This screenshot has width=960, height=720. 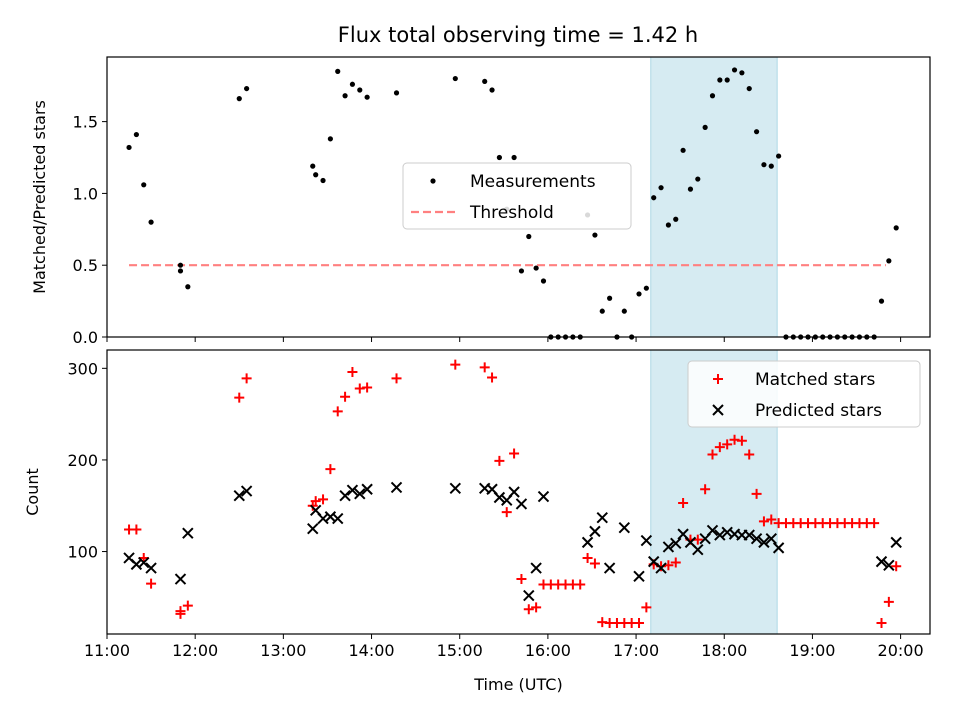 I want to click on legend-marker-measurements, so click(x=433, y=181).